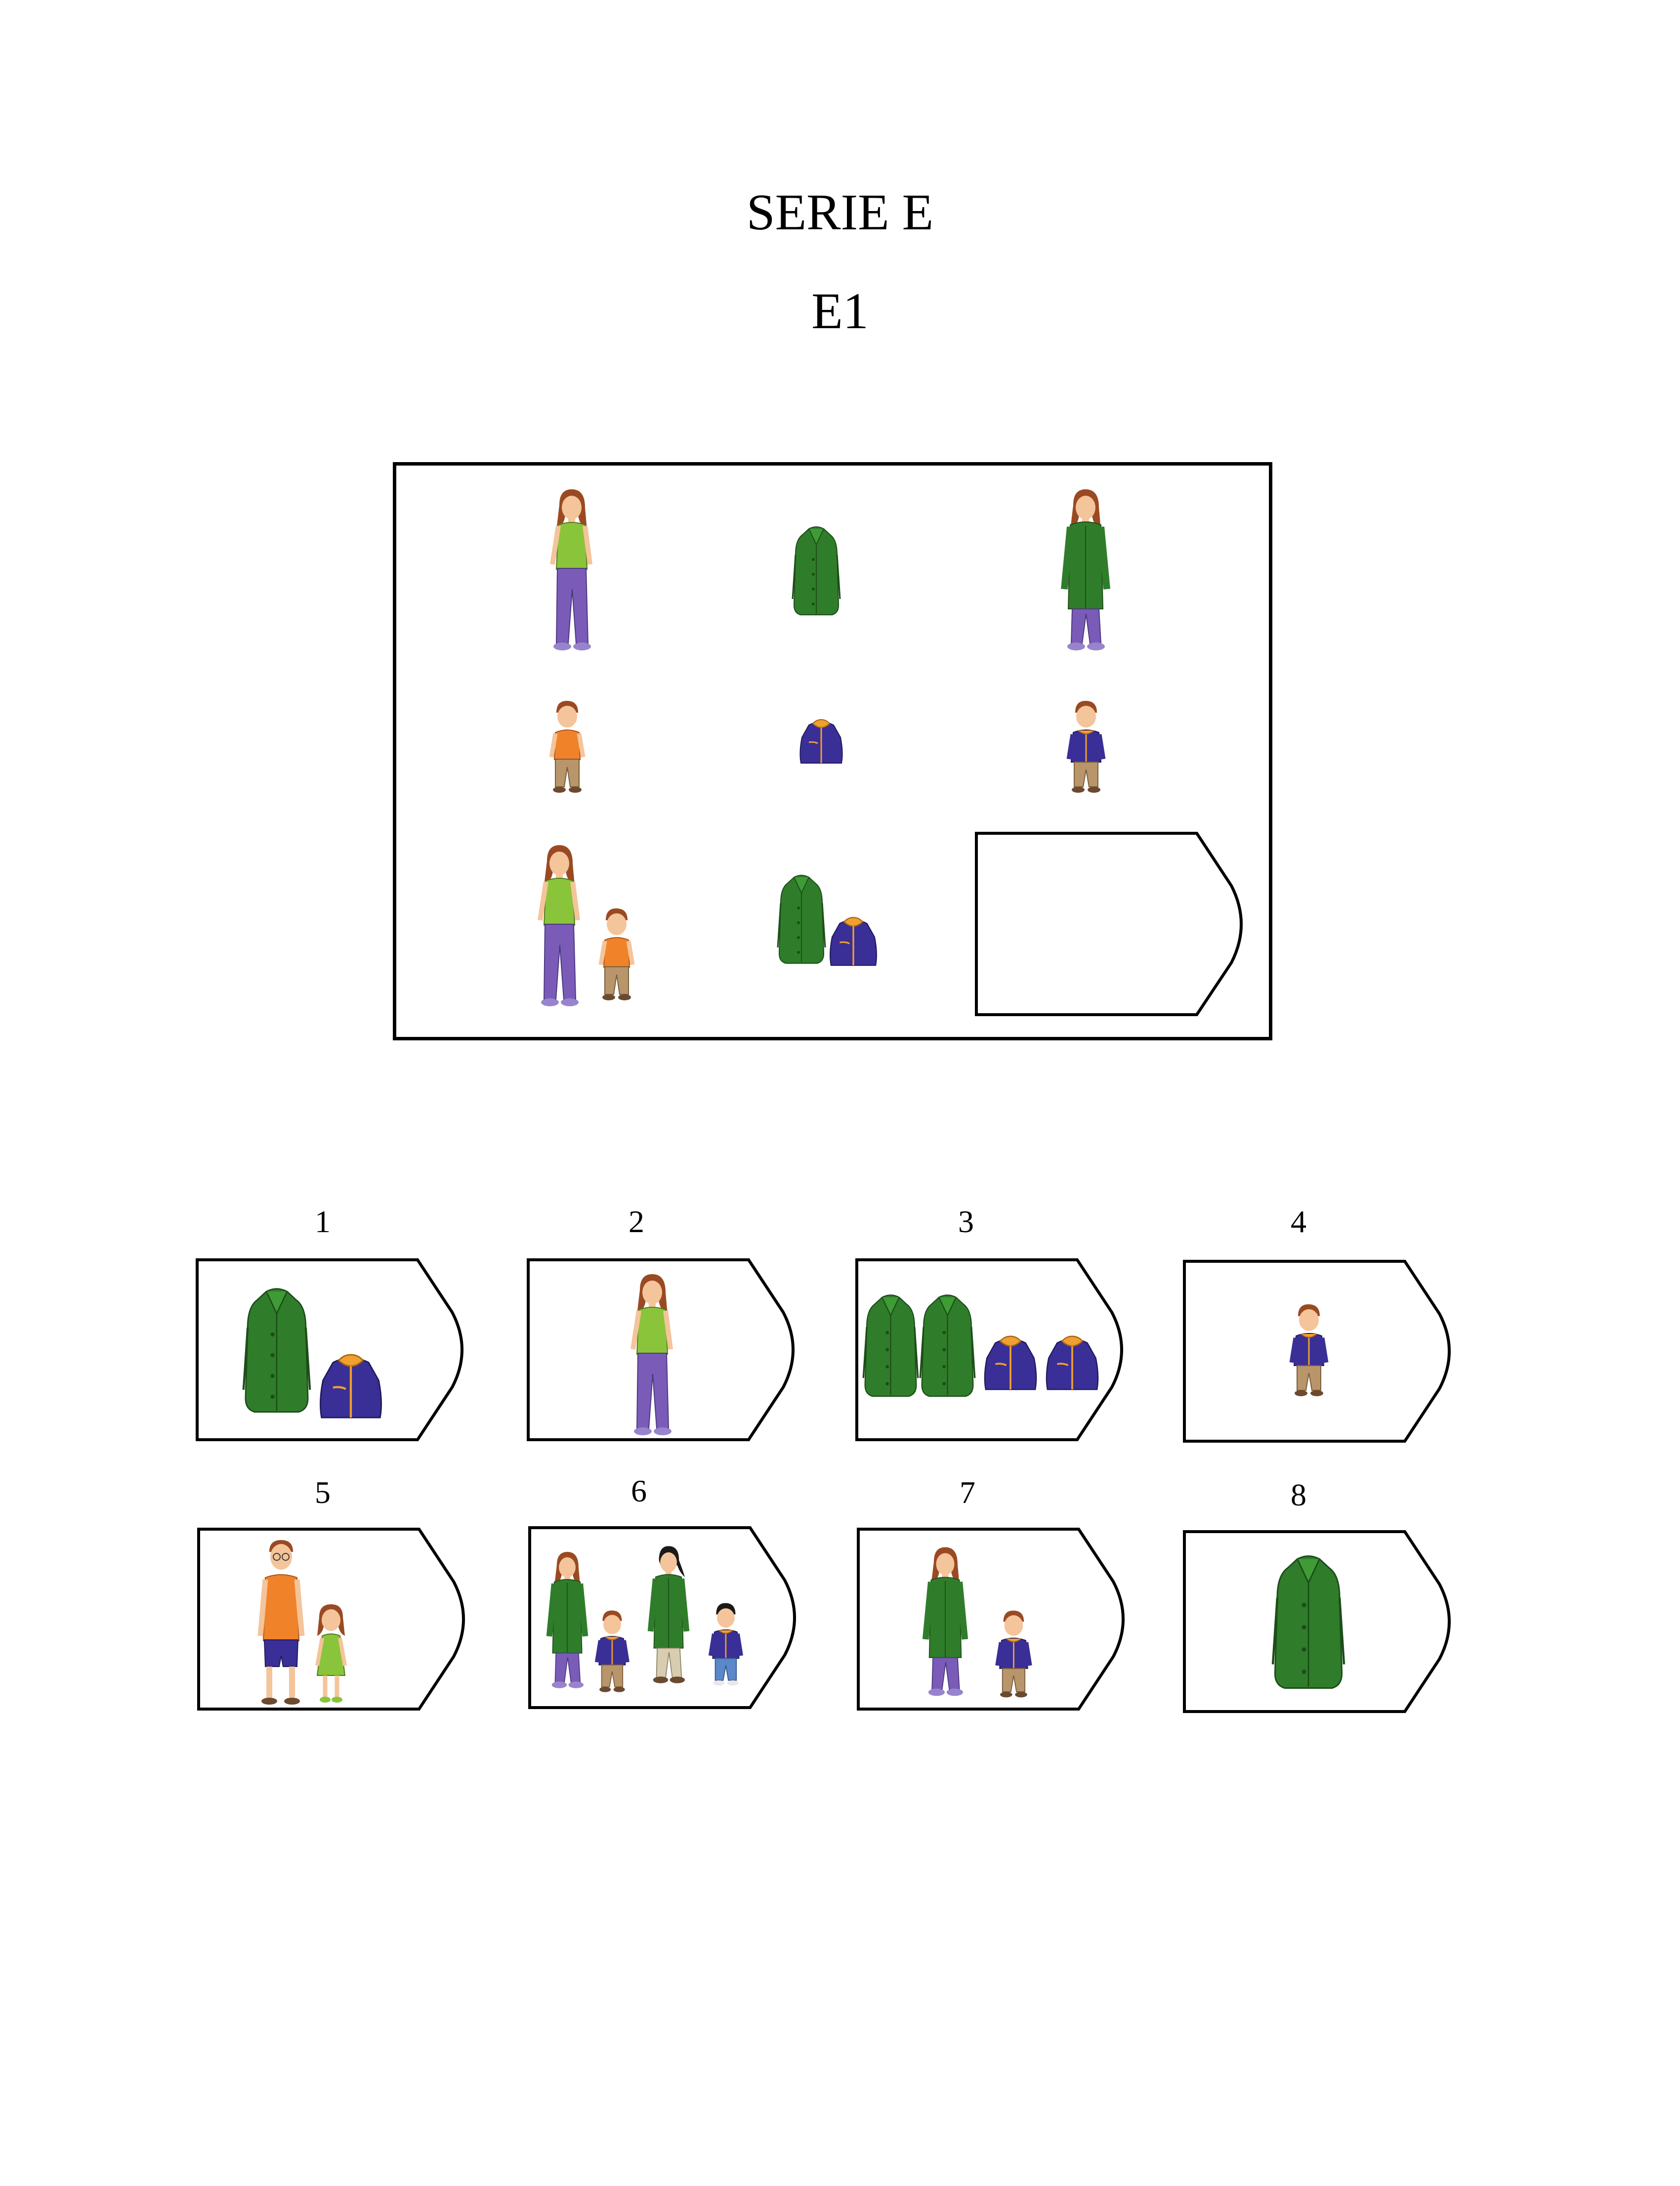 The image size is (1680, 2186). What do you see at coordinates (1298, 1494) in the screenshot?
I see `option-number: 8` at bounding box center [1298, 1494].